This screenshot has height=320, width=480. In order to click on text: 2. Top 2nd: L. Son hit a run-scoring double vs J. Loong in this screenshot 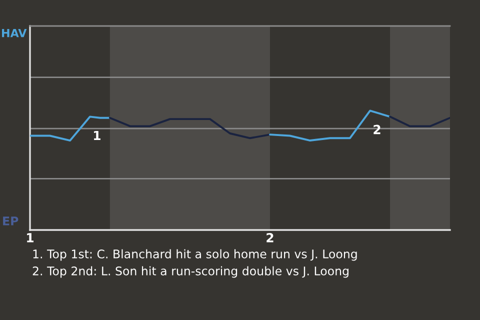, I will do `click(190, 272)`.